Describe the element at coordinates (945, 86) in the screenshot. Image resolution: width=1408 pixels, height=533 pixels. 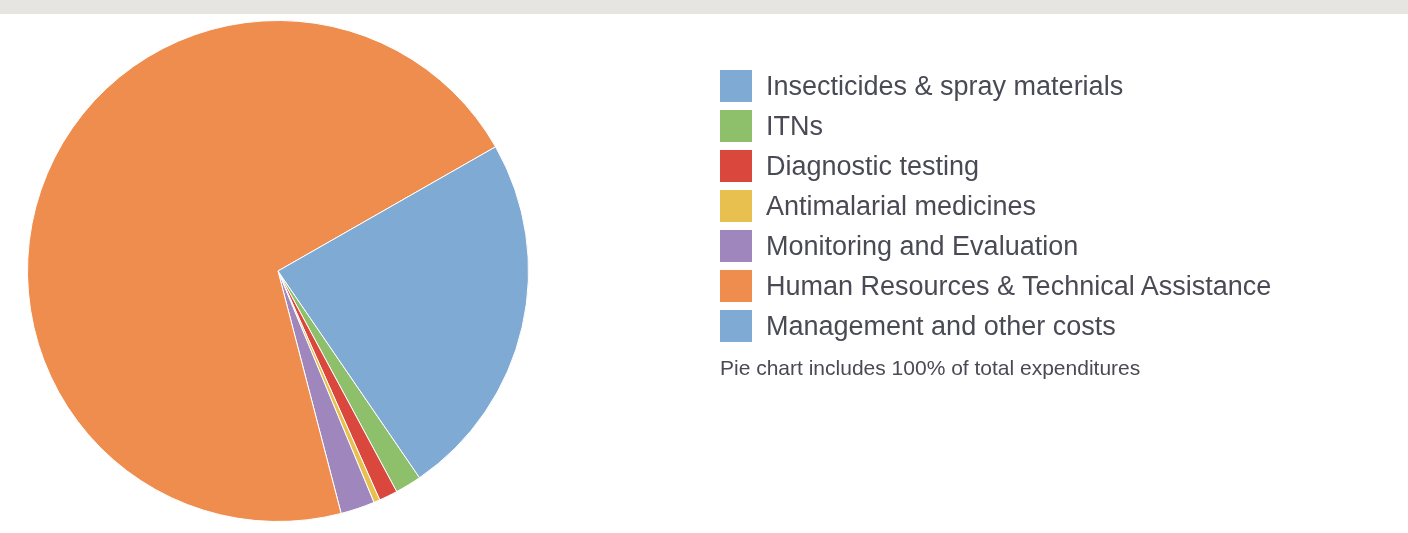
I see `legend-label: Insecticides & spray materials` at that location.